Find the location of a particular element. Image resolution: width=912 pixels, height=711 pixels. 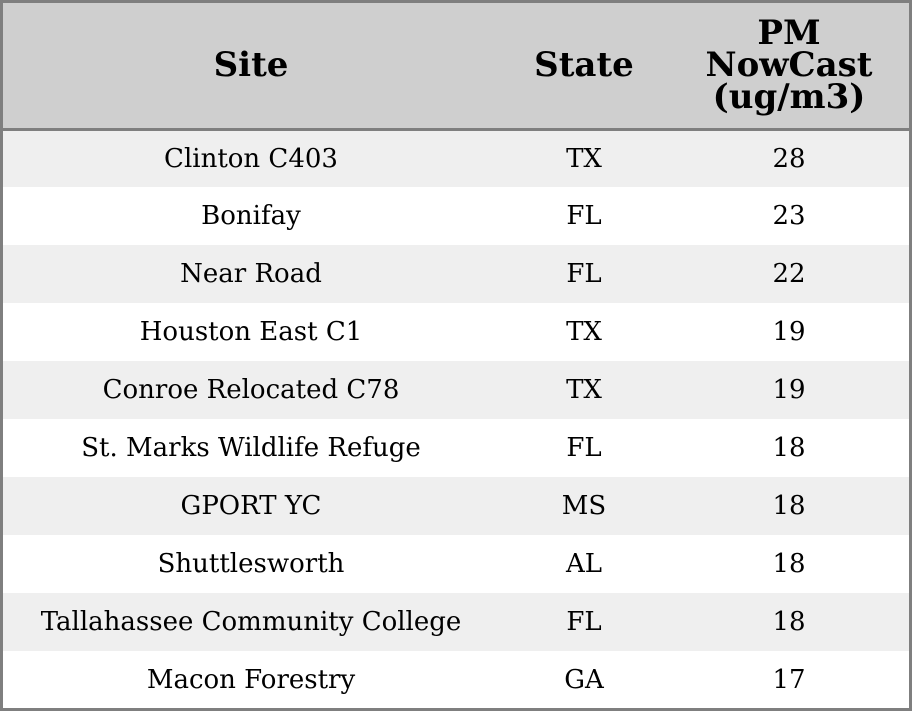

pm-value-cell: 23 is located at coordinates (789, 216).